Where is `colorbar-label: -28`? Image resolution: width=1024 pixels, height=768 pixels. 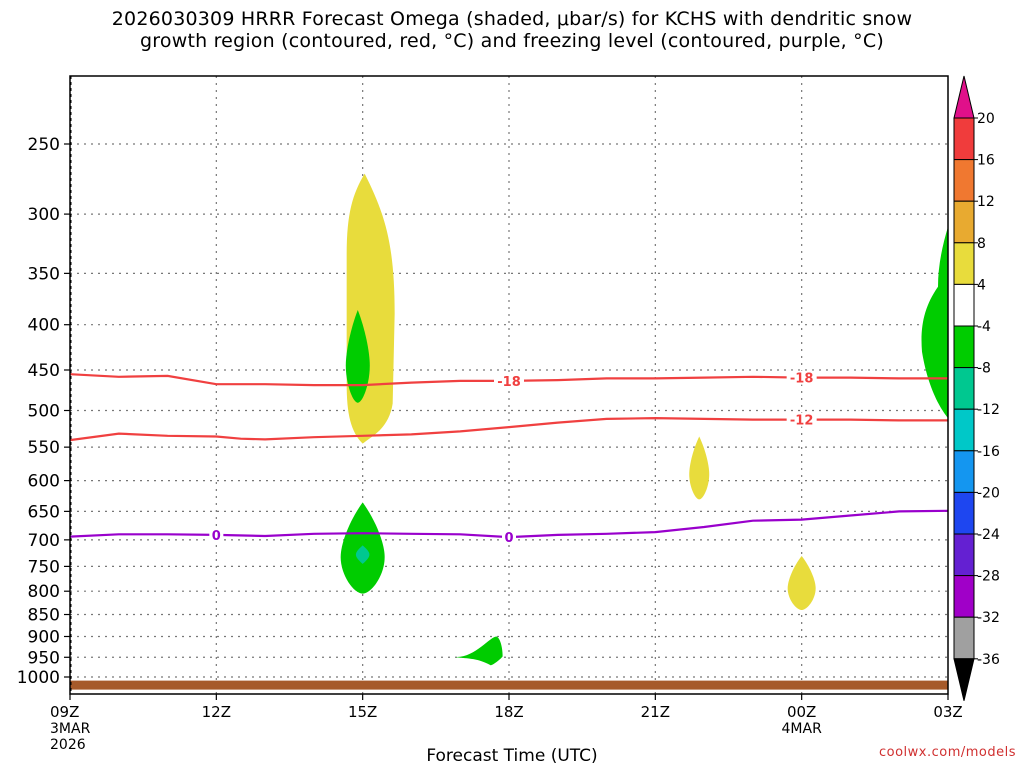
colorbar-label: -28 is located at coordinates (988, 577).